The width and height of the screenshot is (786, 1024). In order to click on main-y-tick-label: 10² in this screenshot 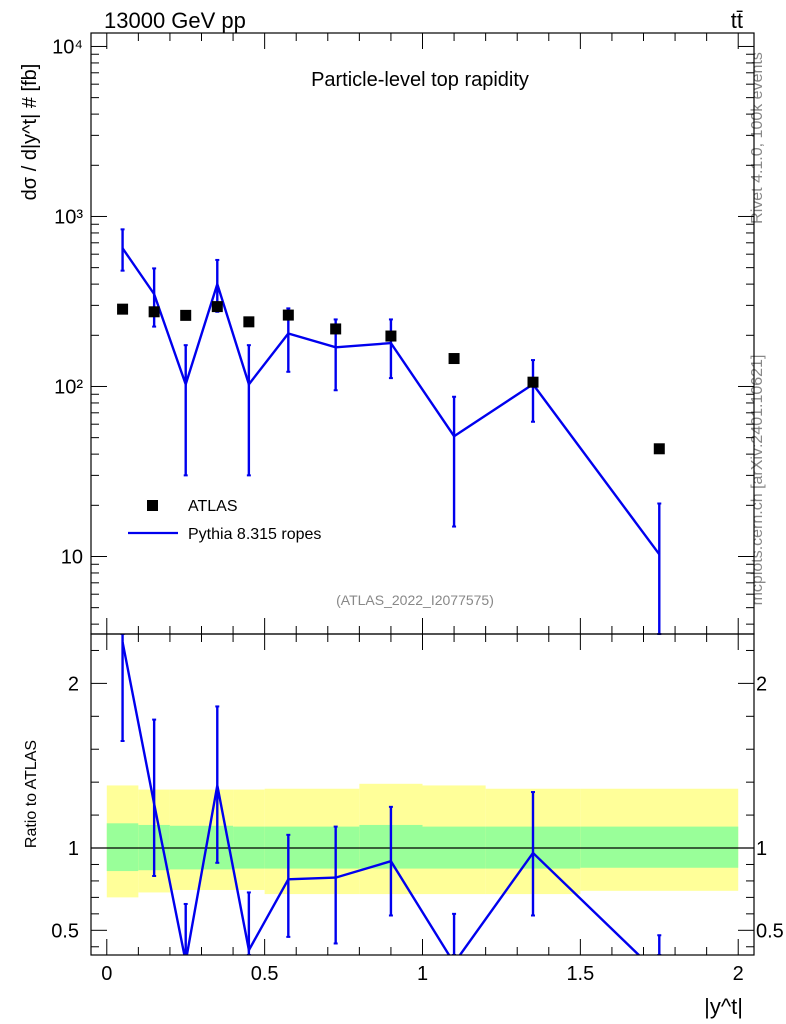, I will do `click(68, 387)`.